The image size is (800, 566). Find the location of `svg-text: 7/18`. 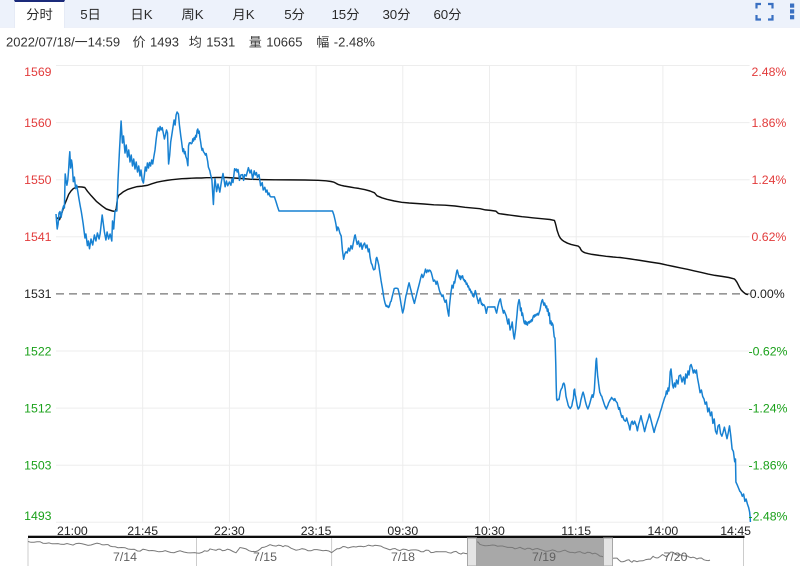

svg-text: 7/18 is located at coordinates (403, 557).